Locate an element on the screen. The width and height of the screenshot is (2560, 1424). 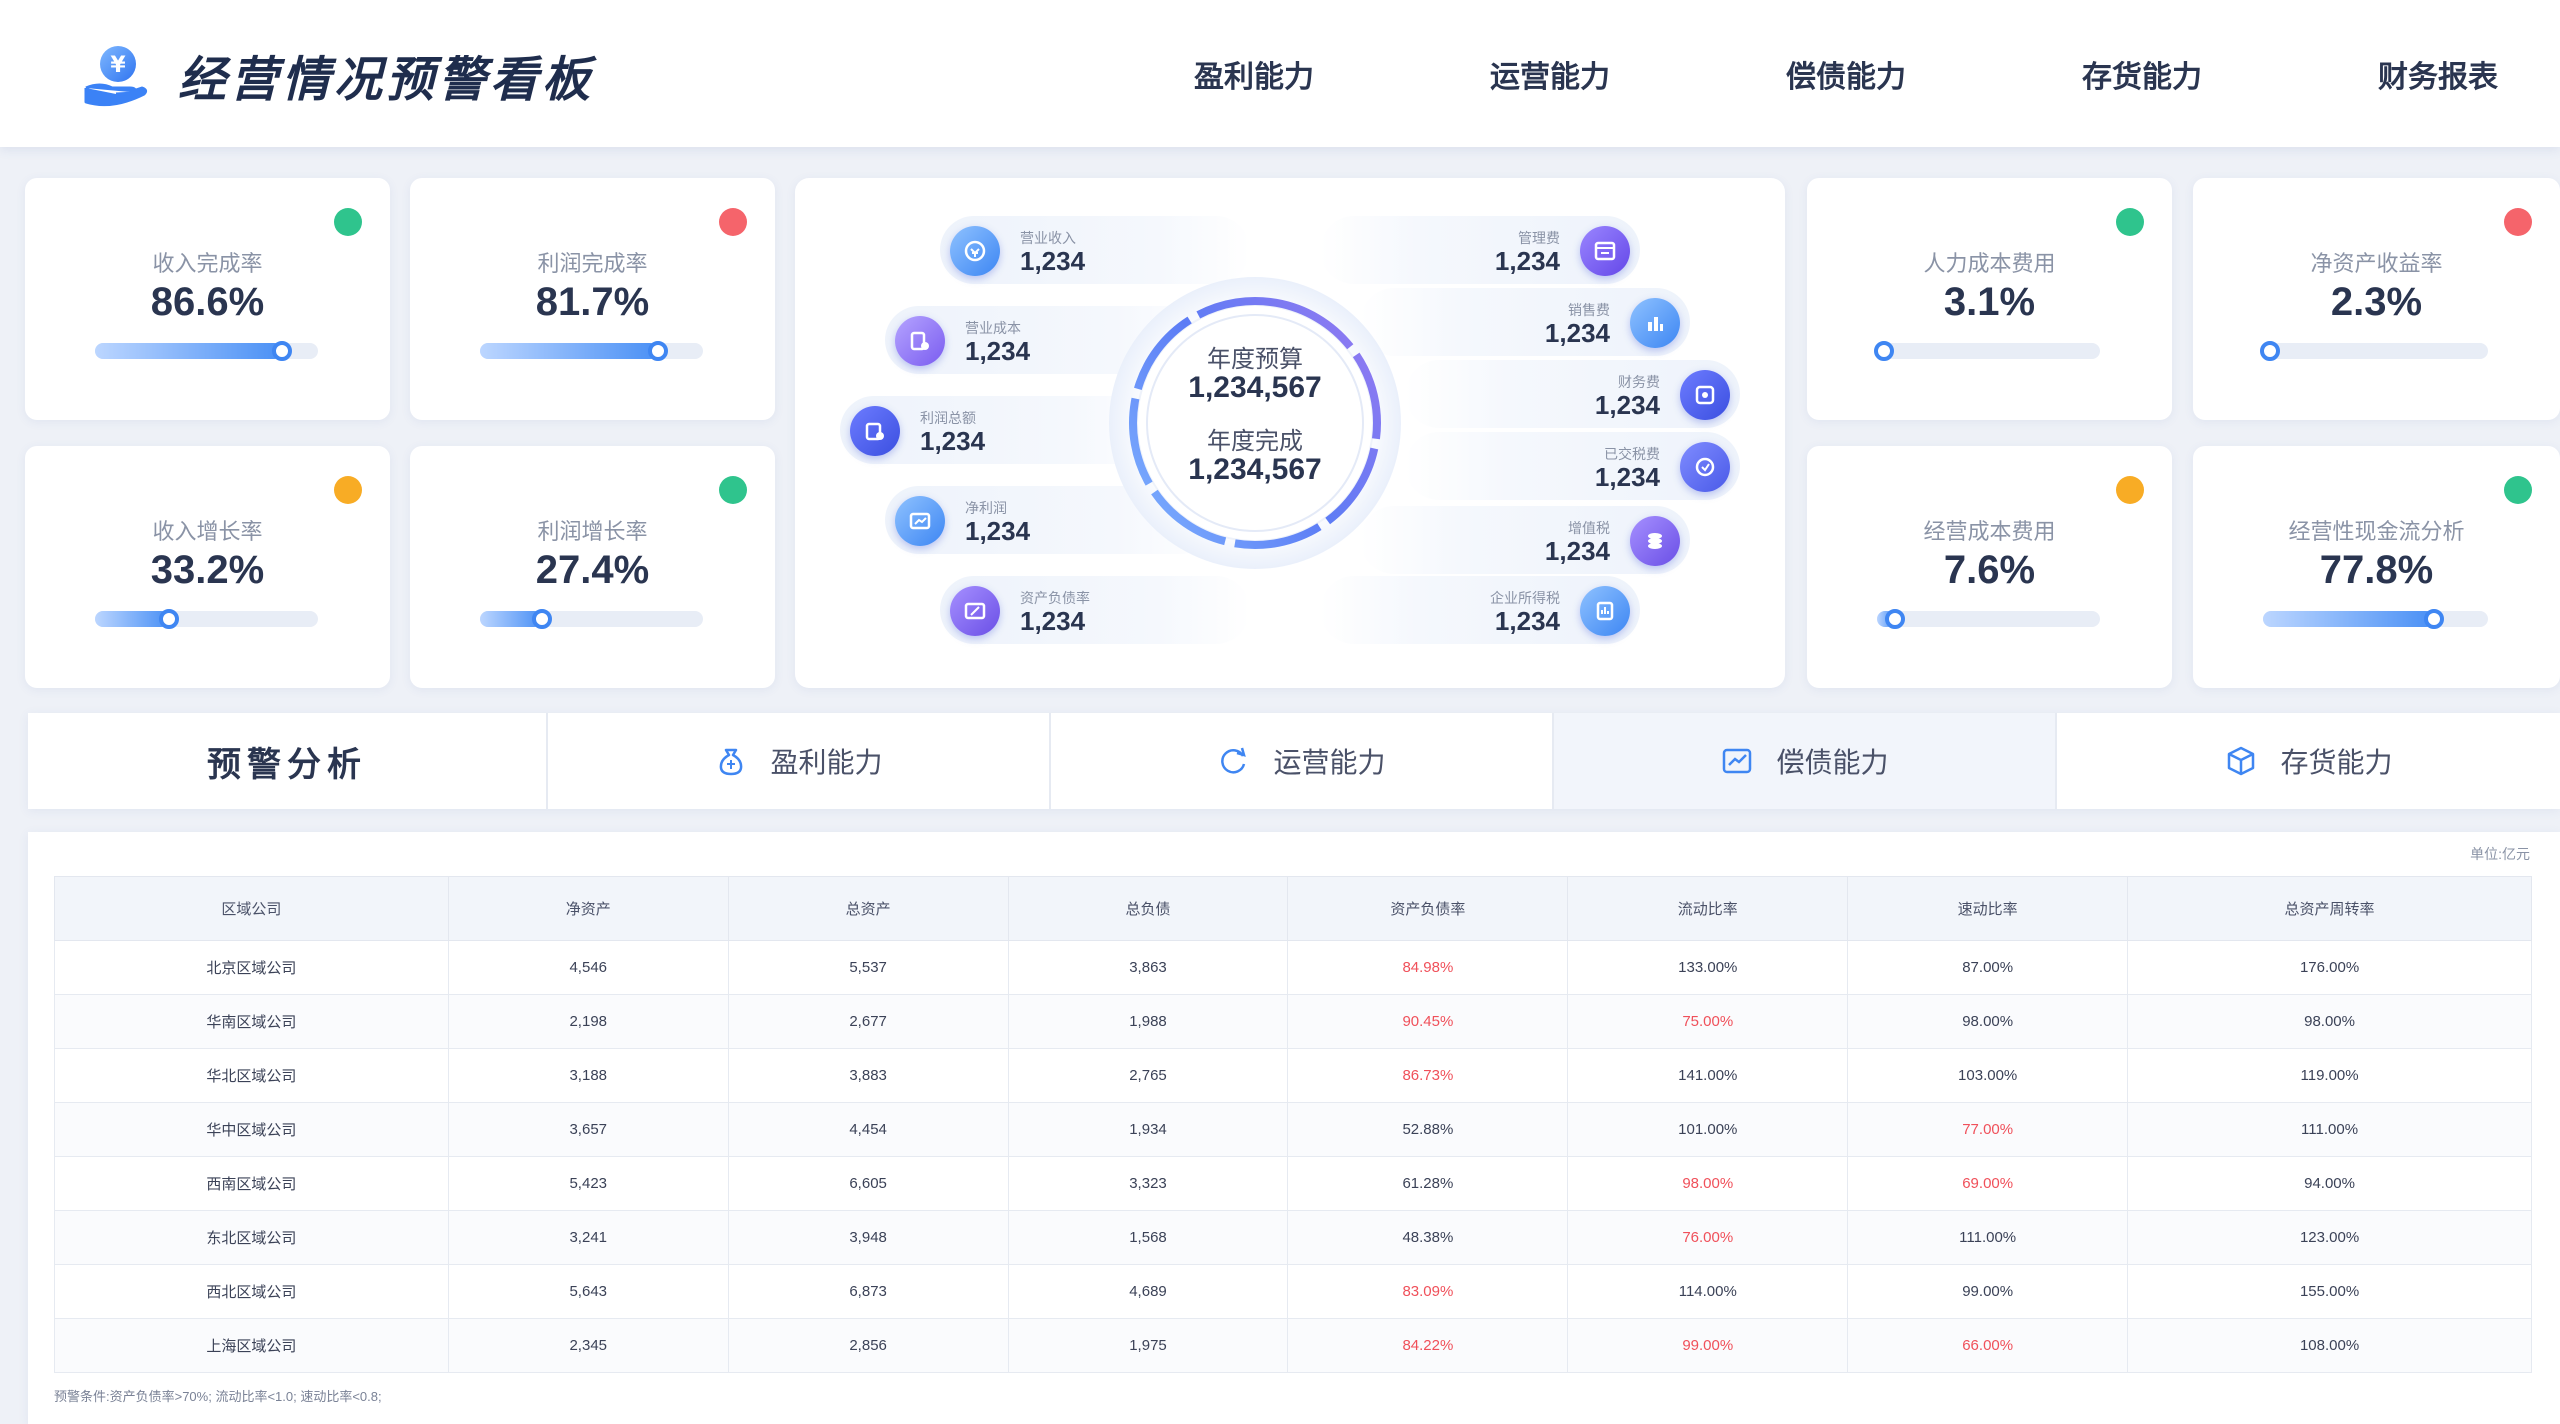
kpi-card: 收入增长率 33.2% is located at coordinates (207, 567).